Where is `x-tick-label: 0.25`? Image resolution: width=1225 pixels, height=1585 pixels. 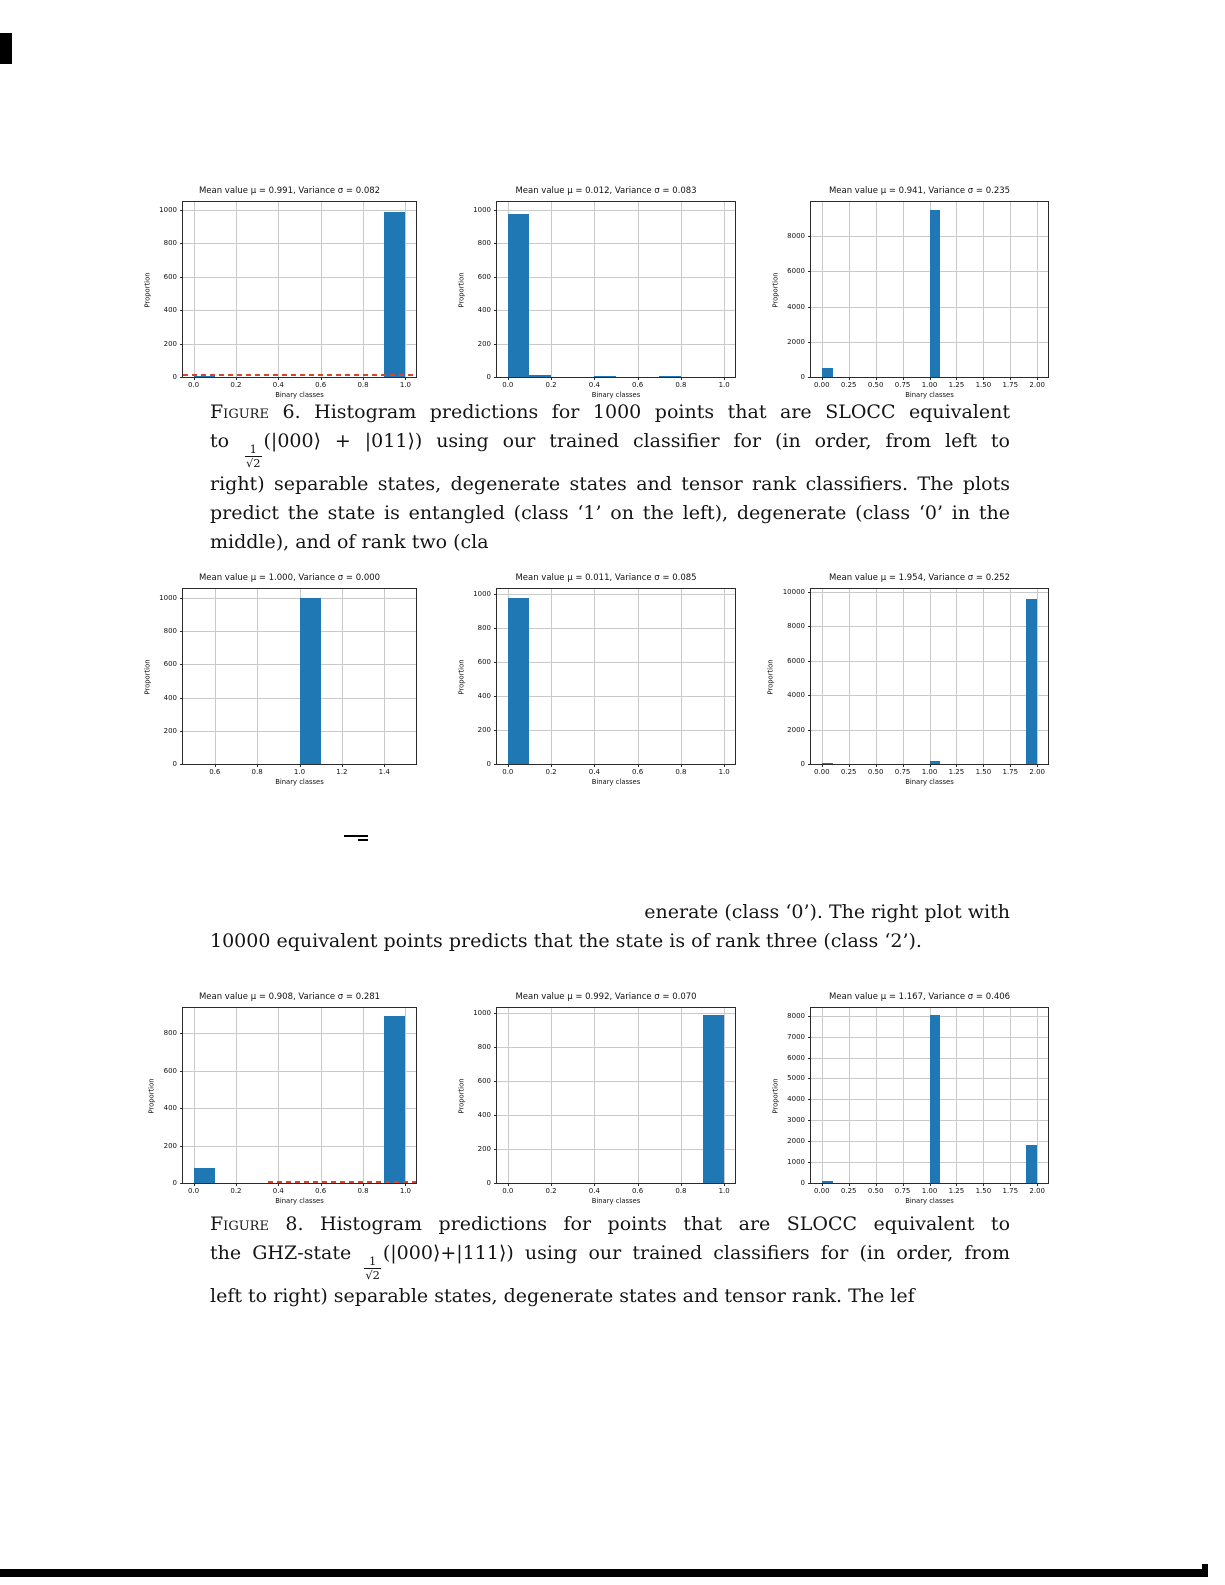 x-tick-label: 0.25 is located at coordinates (848, 1191).